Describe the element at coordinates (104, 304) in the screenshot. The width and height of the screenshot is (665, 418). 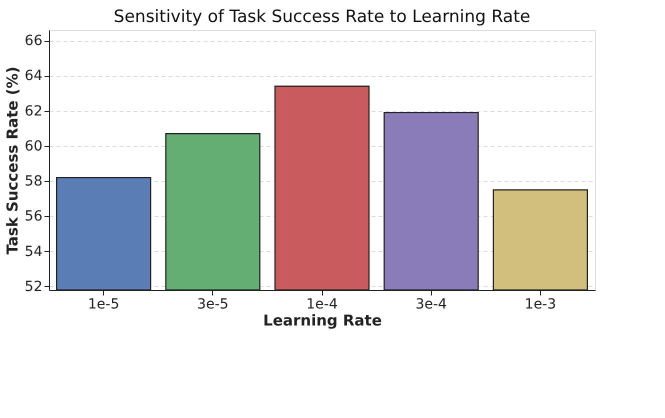
I see `x-tick-label: 1e-5` at that location.